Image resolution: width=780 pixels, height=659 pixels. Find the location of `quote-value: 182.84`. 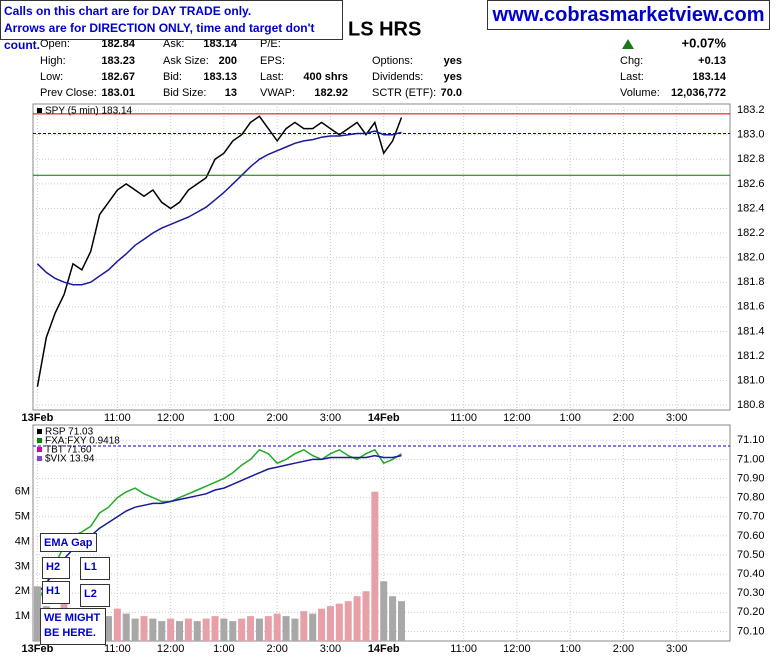

quote-value: 182.84 is located at coordinates (118, 44).